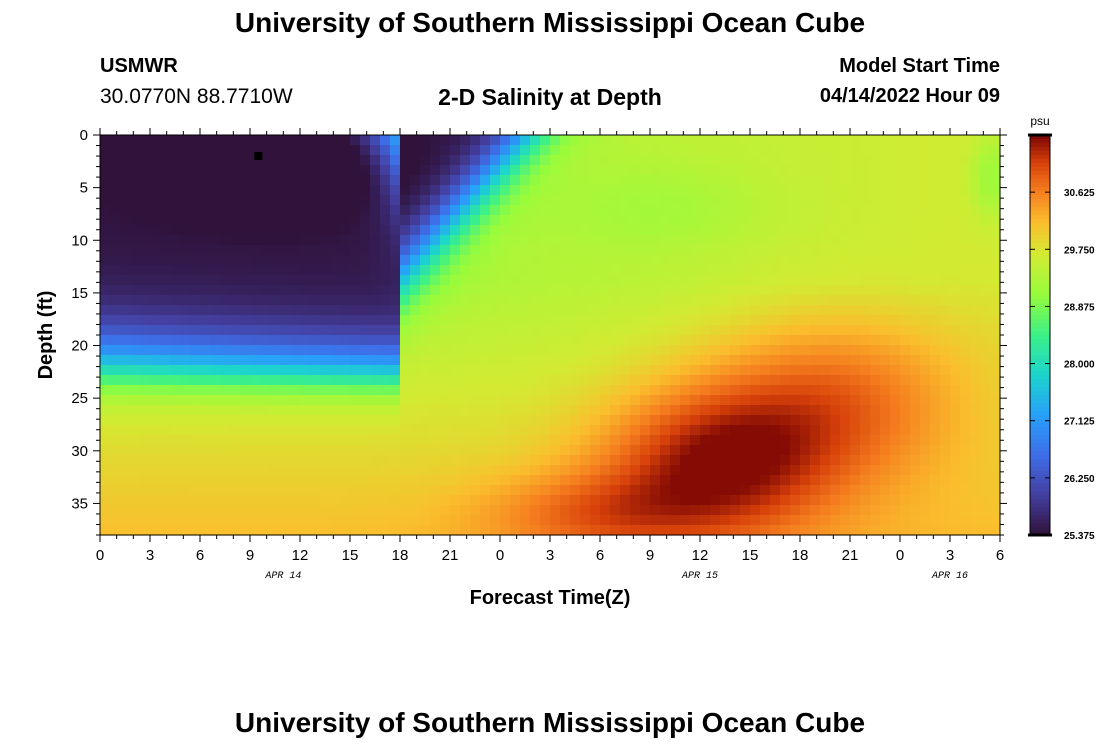  What do you see at coordinates (850, 555) in the screenshot?
I see `x-tick-label: 21` at bounding box center [850, 555].